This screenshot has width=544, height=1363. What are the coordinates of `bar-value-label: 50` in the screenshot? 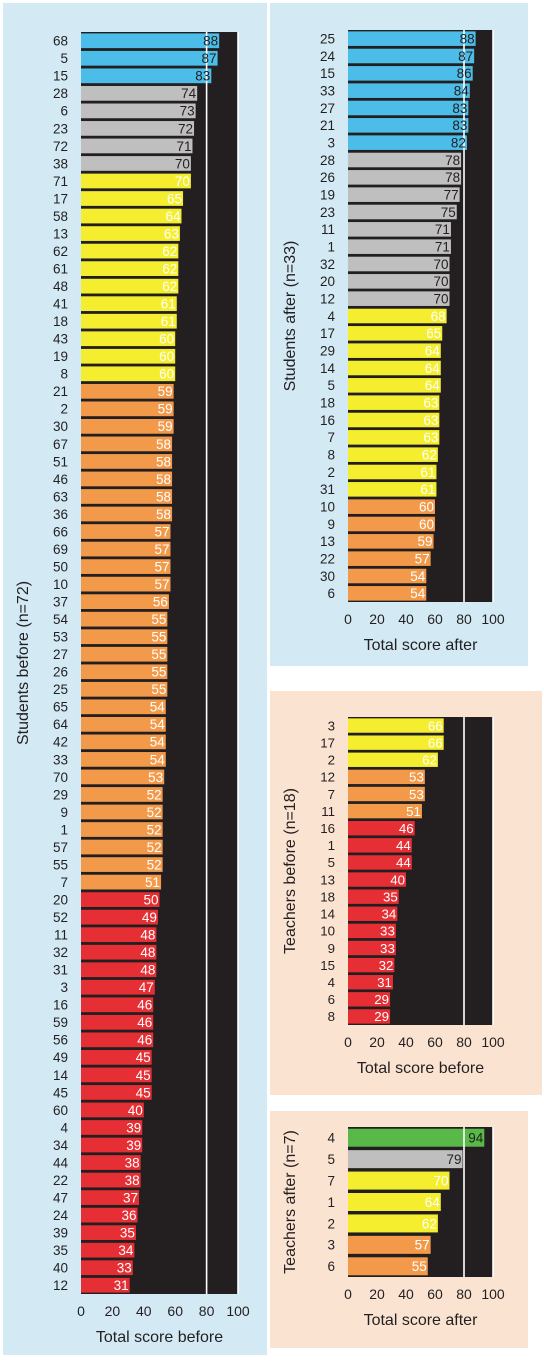 It's located at (150, 899).